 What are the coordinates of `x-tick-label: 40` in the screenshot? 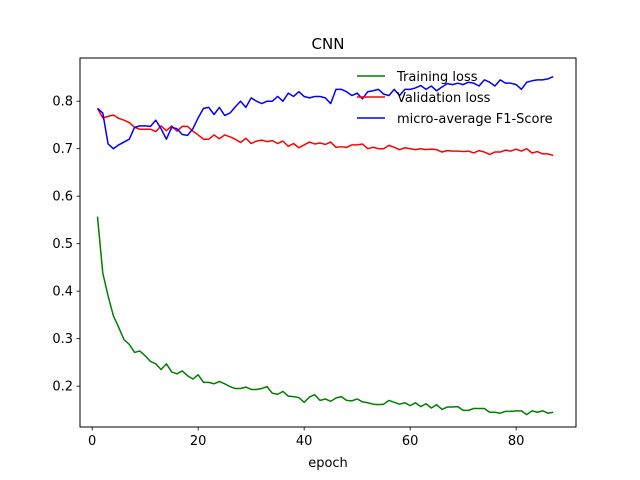 It's located at (304, 441).